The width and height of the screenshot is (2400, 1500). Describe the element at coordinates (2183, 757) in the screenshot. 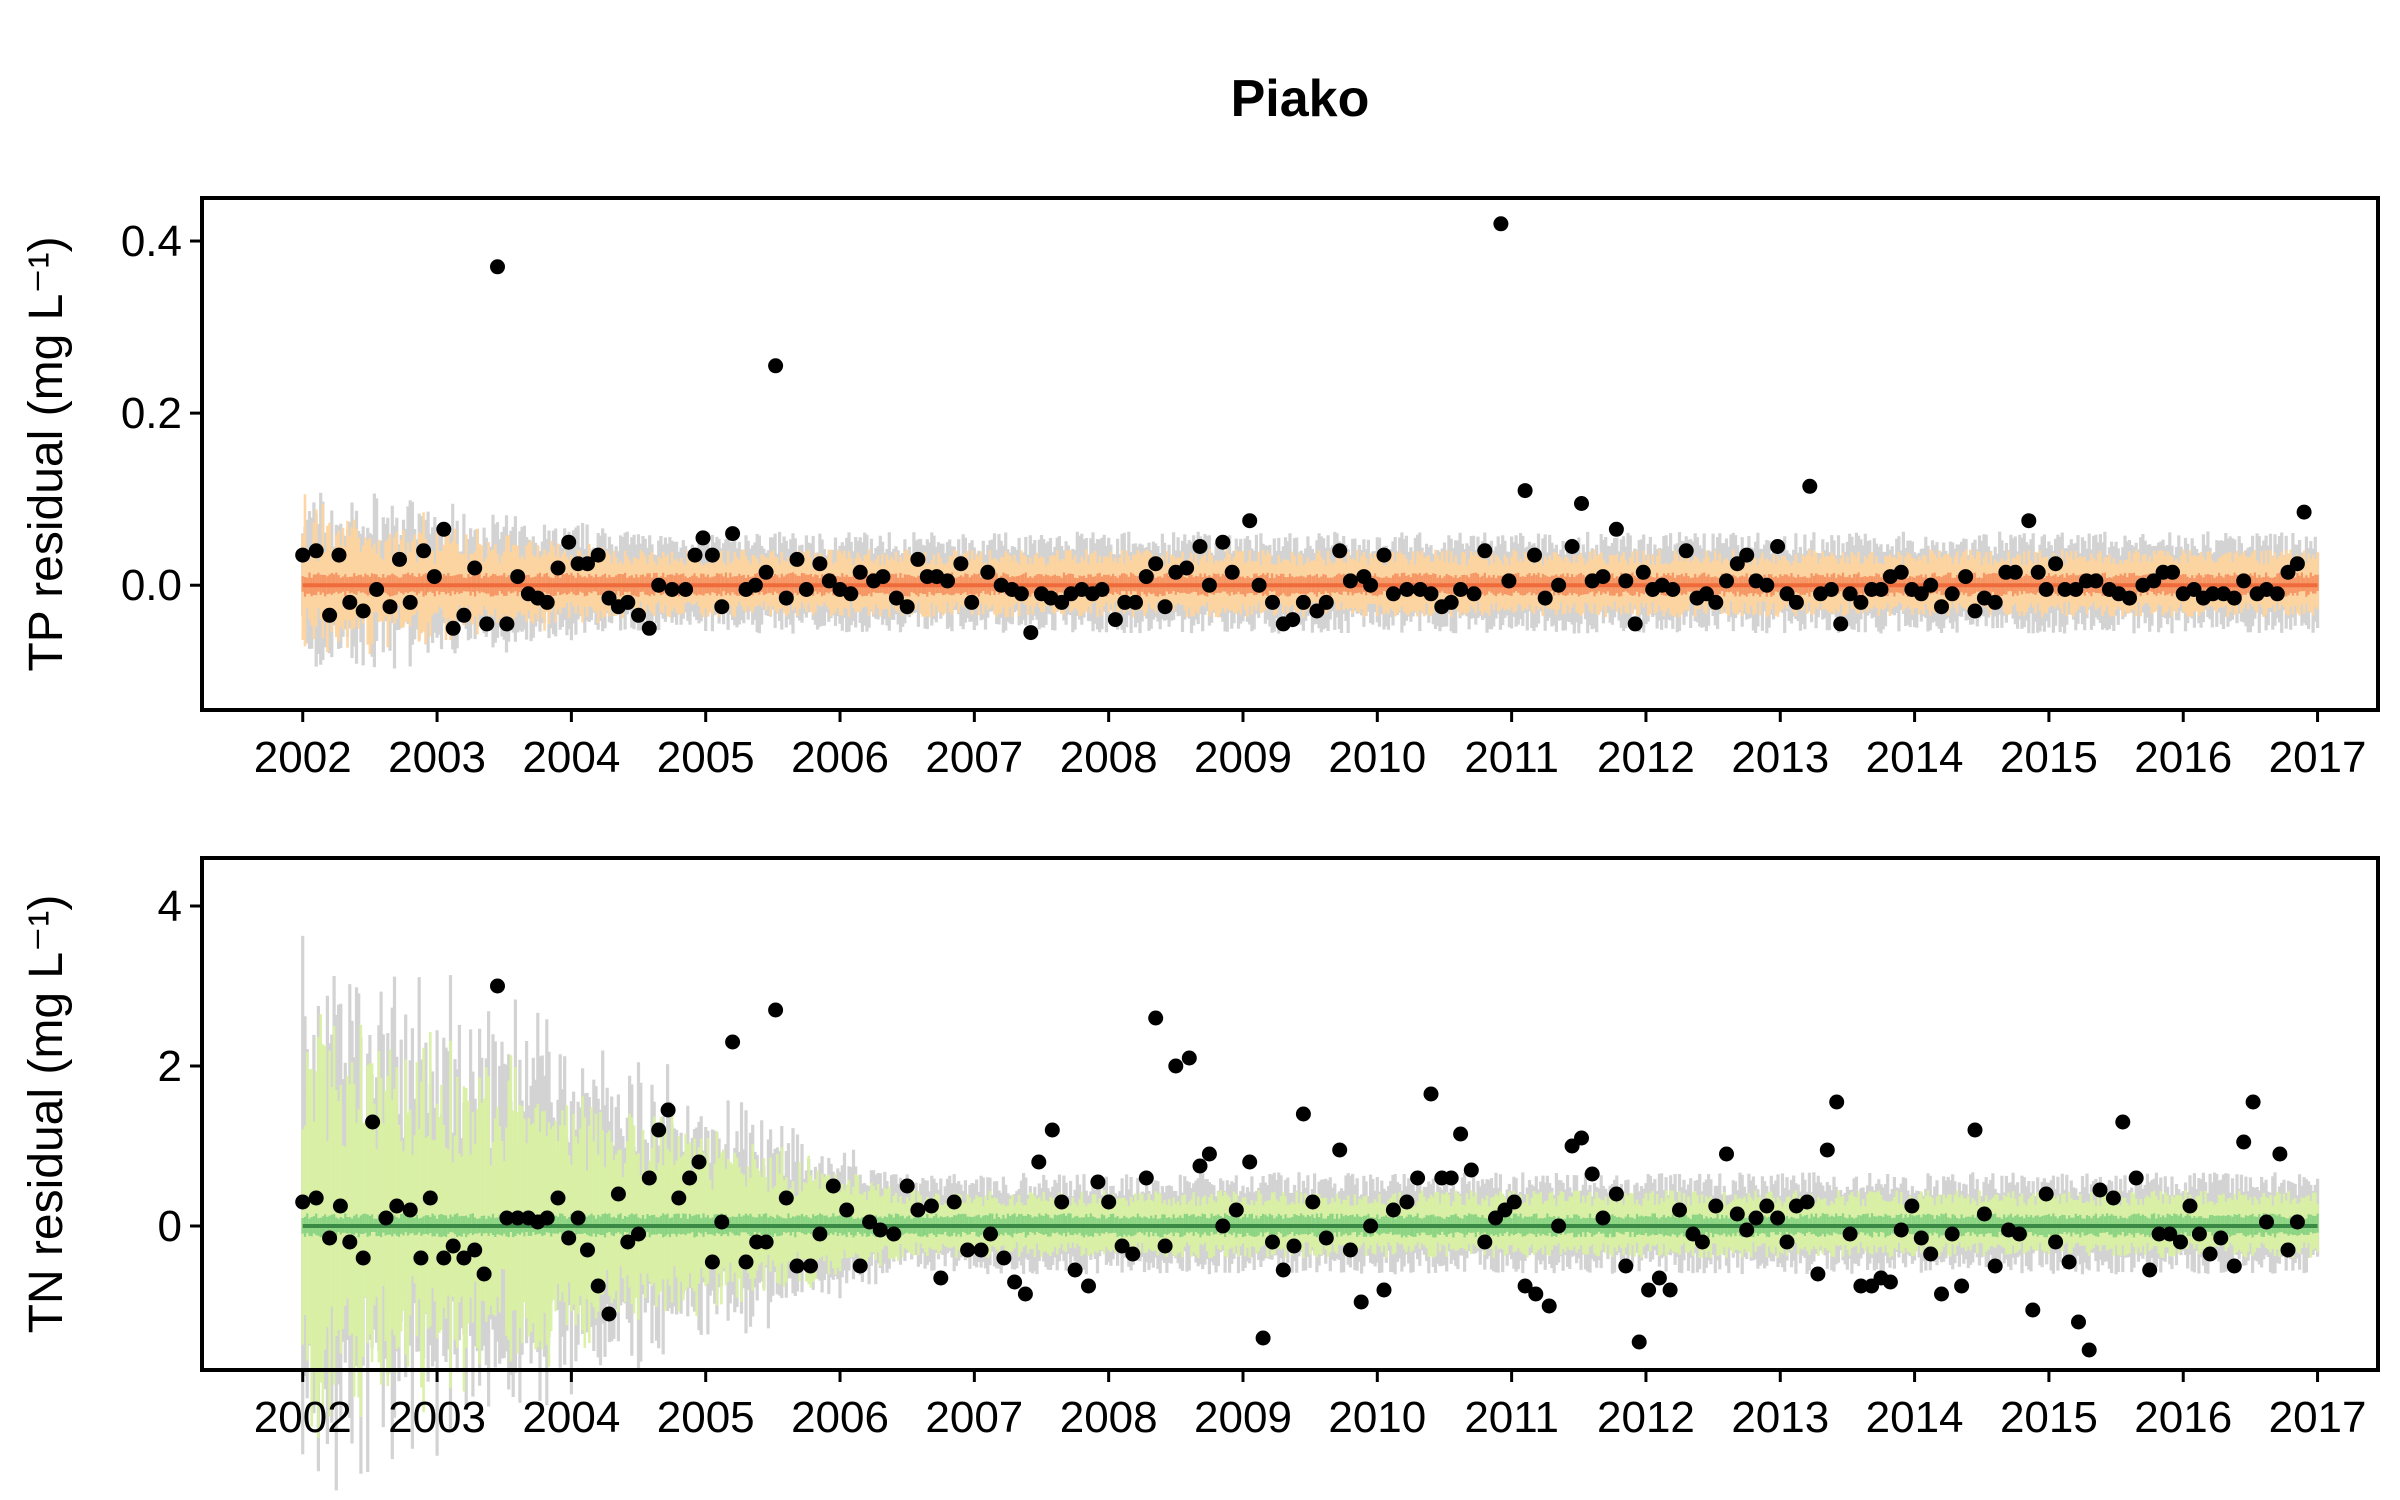

I see `tp-x-tick-label: 2016` at that location.